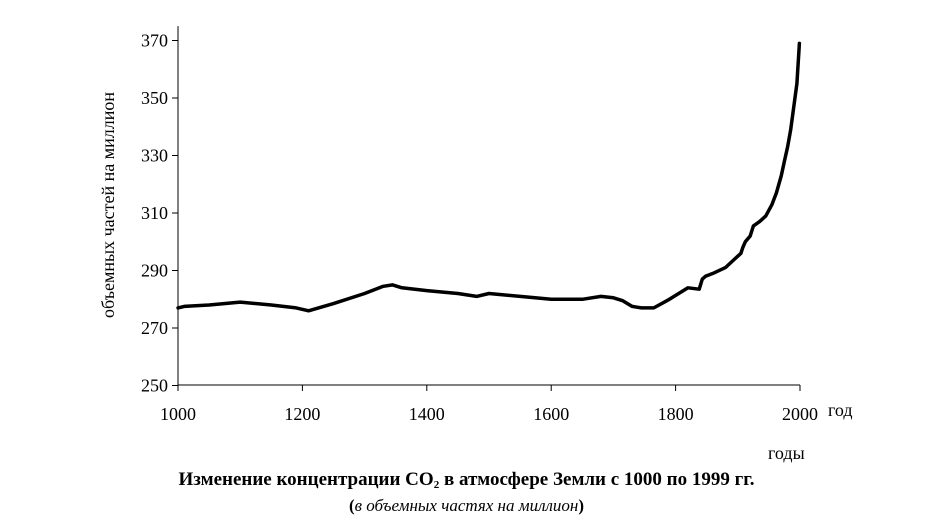 This screenshot has width=933, height=527. I want to click on y-tick-label: 290, so click(154, 271).